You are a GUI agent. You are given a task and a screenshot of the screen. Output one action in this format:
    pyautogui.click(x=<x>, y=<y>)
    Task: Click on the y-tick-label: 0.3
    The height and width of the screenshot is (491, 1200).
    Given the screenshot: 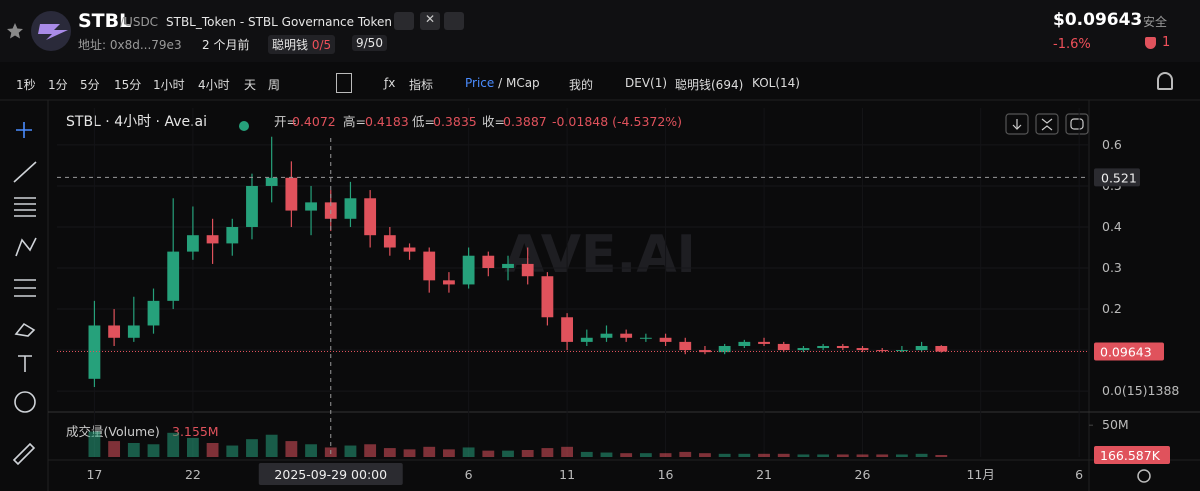 What is the action you would take?
    pyautogui.click(x=1112, y=267)
    